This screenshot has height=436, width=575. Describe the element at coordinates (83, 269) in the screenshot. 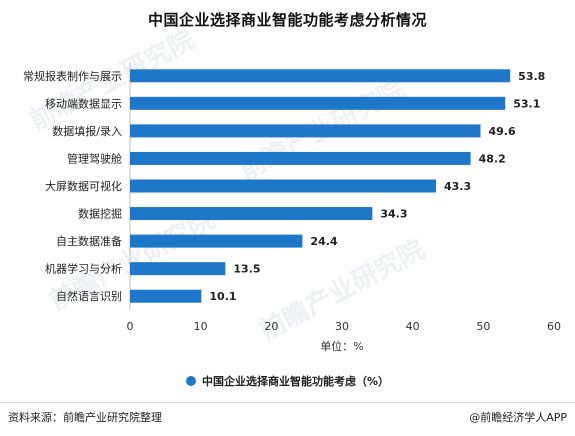

I see `category-label: 机器学习与分析` at that location.